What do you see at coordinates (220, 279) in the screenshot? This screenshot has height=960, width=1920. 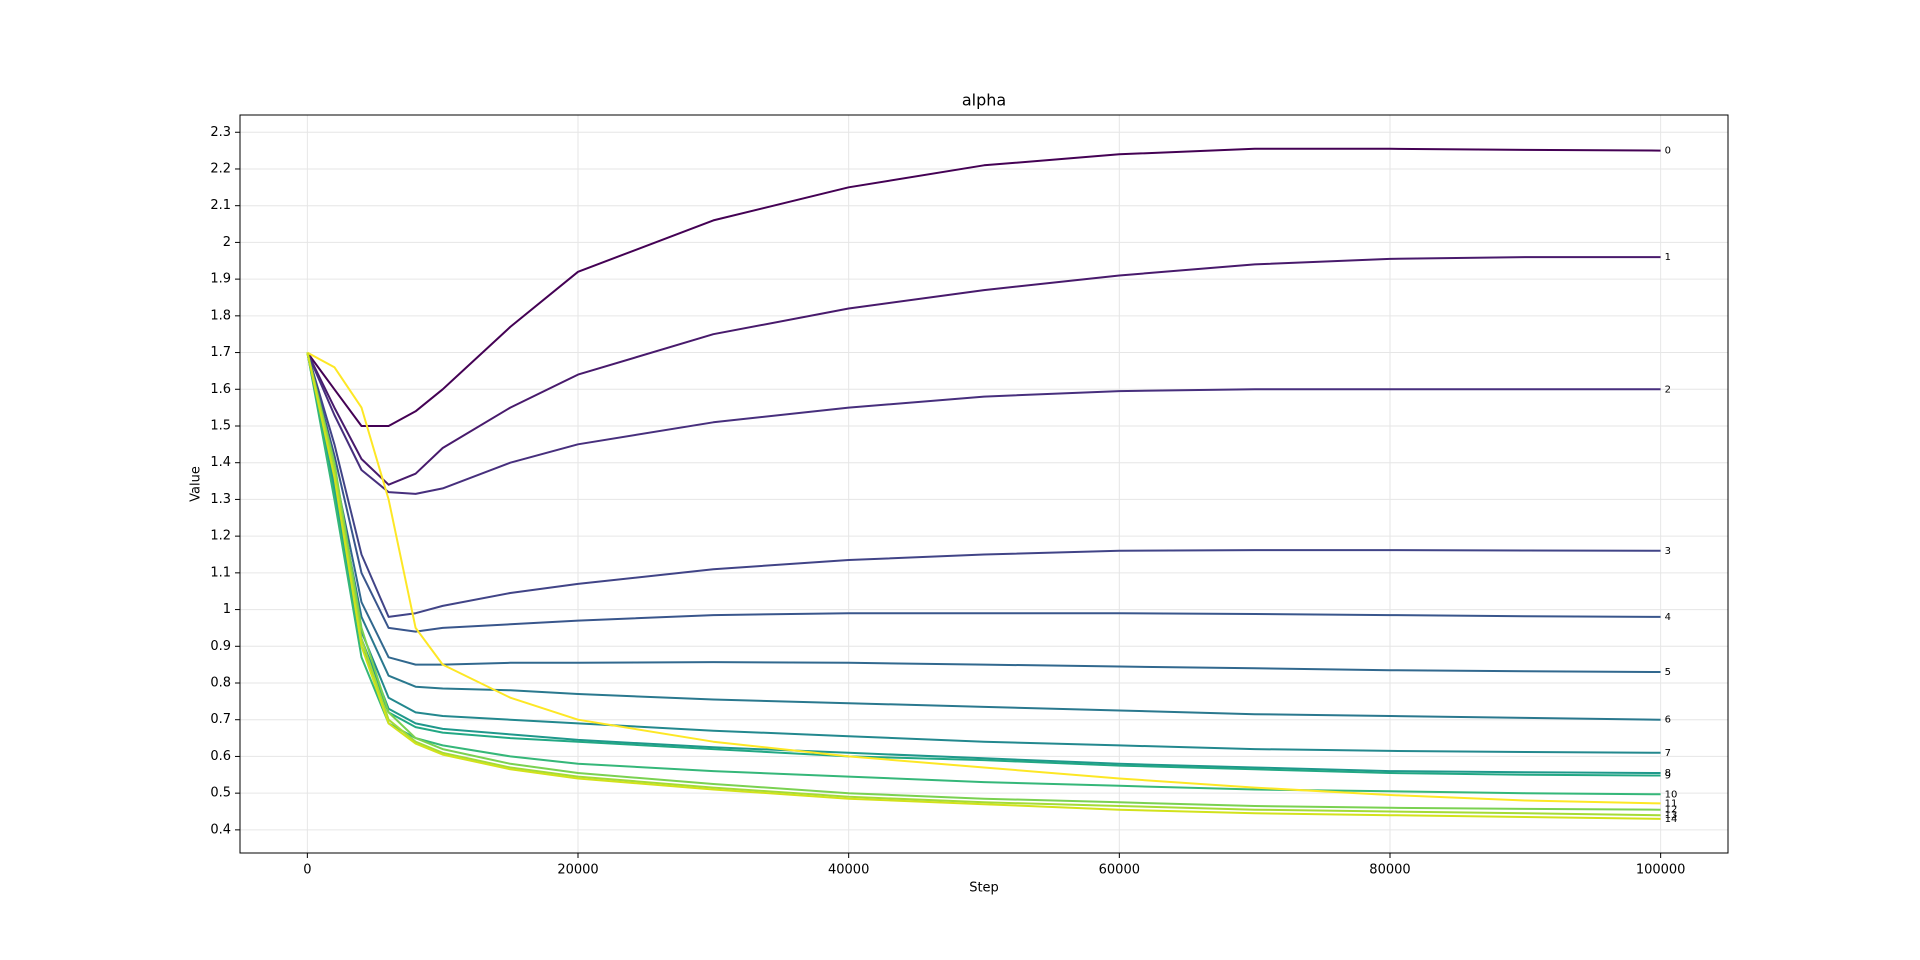 I see `y-tick-label: 1.9` at bounding box center [220, 279].